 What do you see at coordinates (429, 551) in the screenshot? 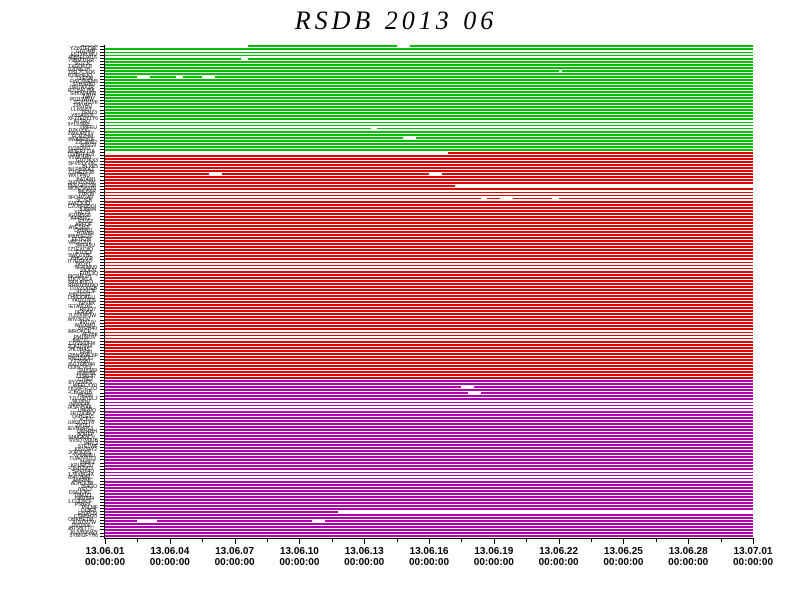
I see `x-axis-label-date: 13.06.16` at bounding box center [429, 551].